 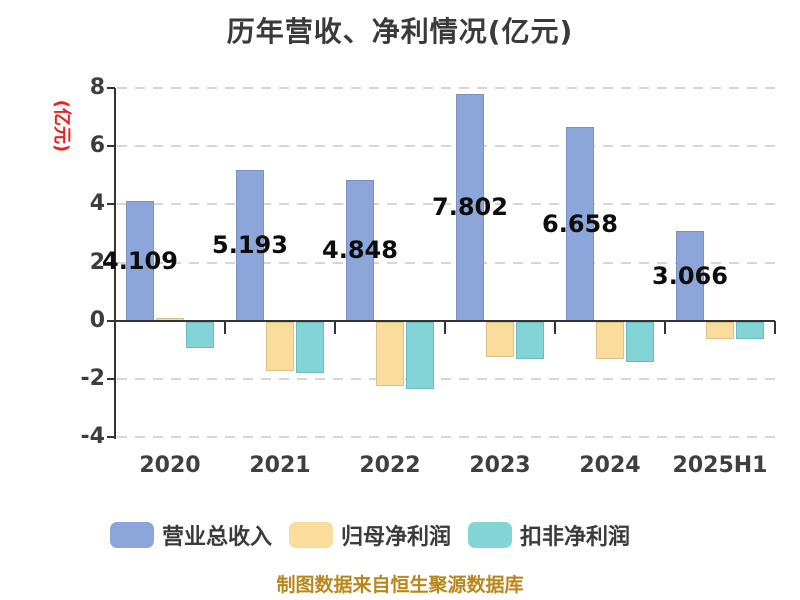 I want to click on legend: 营业总收入 归母净利润 扣非净利润, so click(x=370, y=535).